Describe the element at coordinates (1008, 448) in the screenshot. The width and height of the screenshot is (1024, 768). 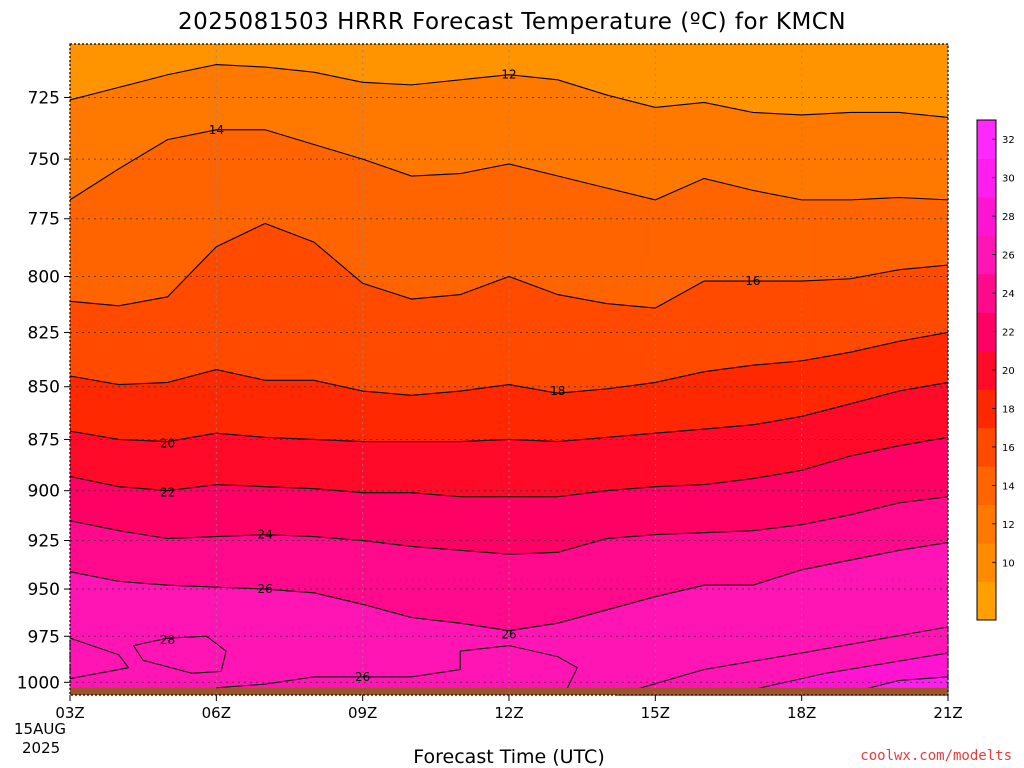
I see `colorbar-label-16: 16` at that location.